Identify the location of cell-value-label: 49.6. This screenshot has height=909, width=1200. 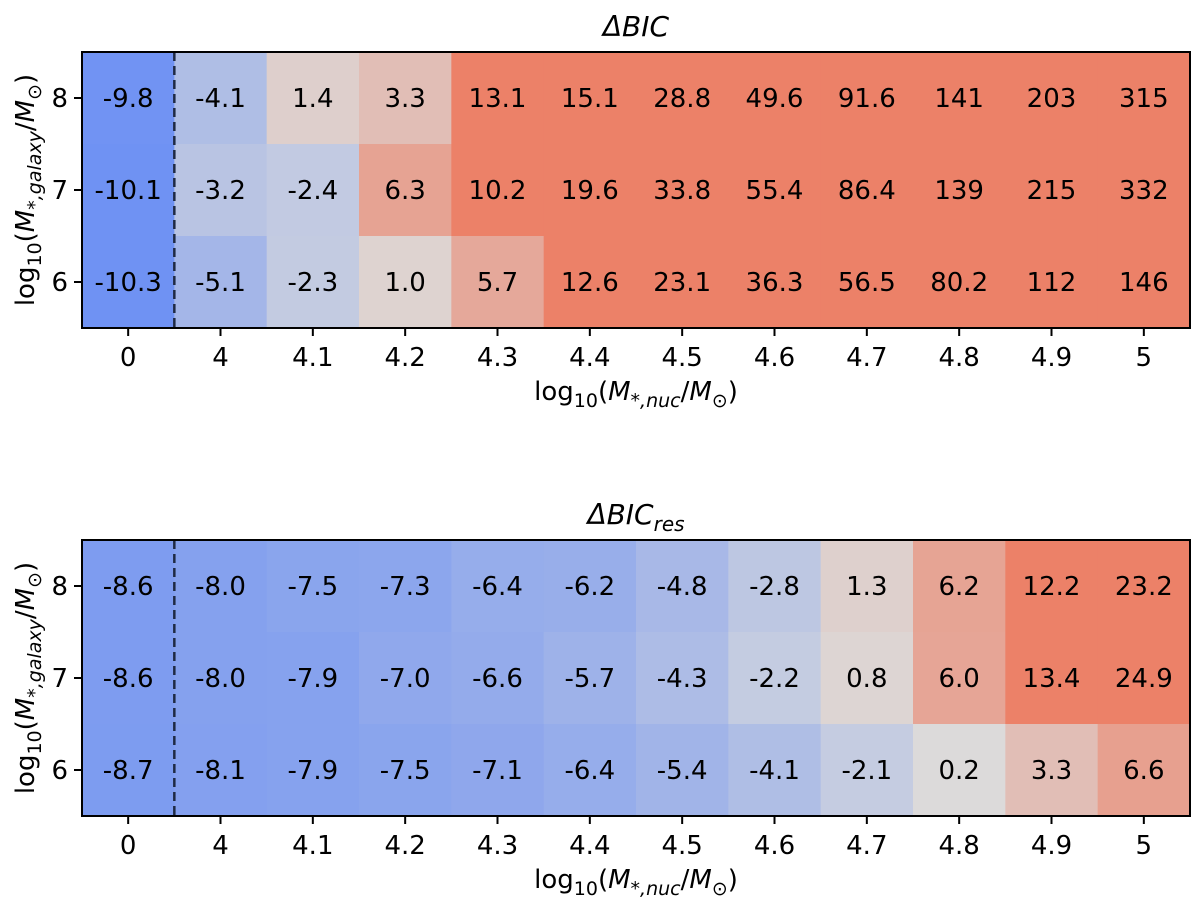
(775, 99).